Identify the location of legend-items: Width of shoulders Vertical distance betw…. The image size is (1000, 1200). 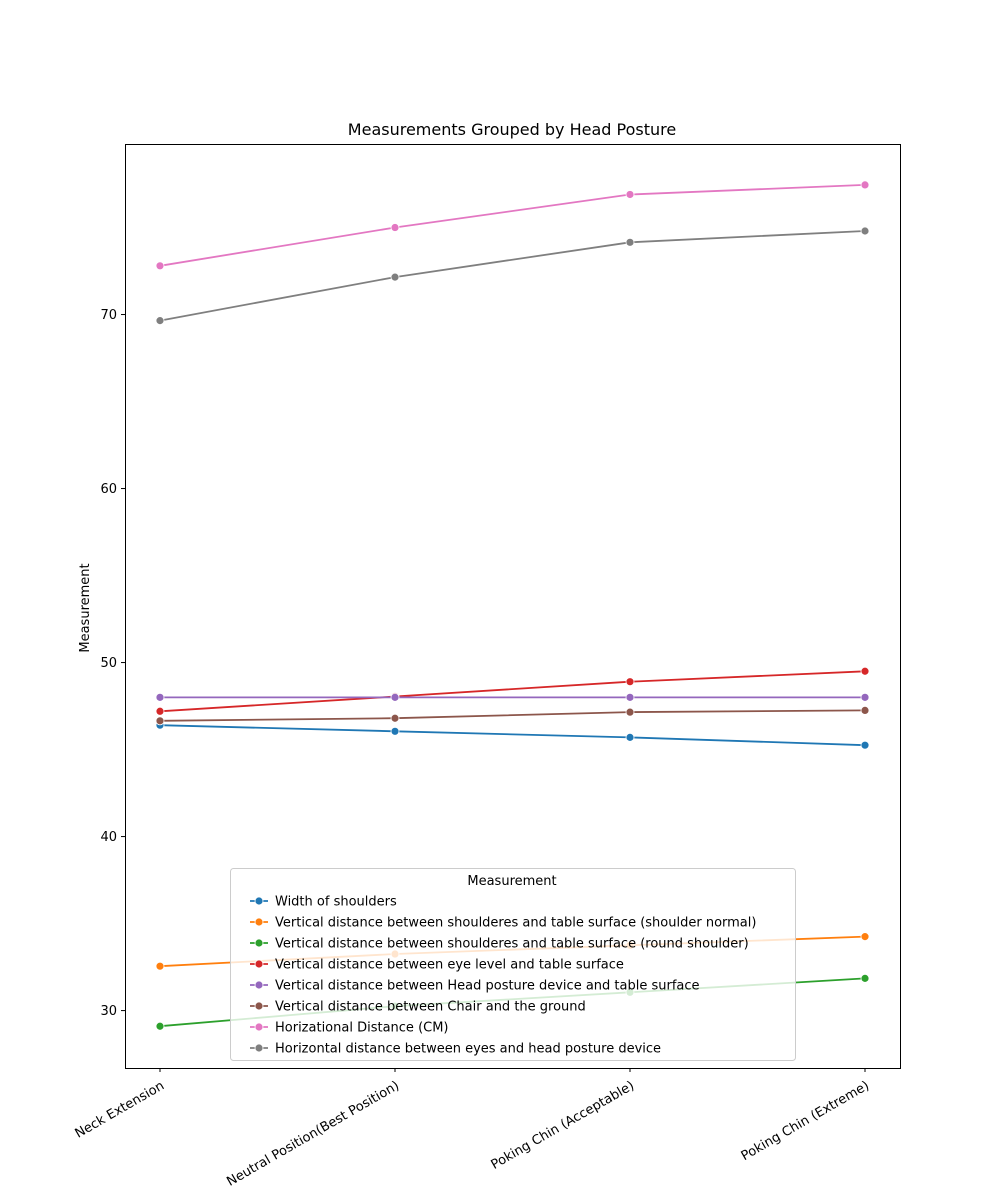
(503, 976).